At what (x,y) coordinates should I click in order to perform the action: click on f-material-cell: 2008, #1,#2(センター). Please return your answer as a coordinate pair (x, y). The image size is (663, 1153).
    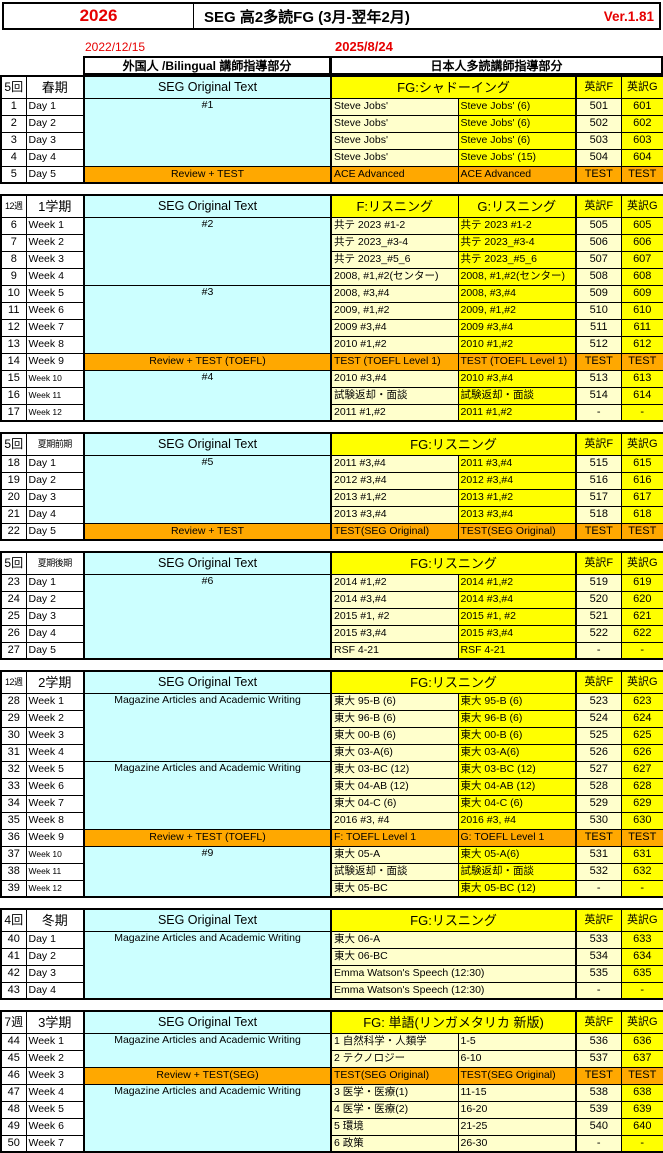
    Looking at the image, I should click on (394, 276).